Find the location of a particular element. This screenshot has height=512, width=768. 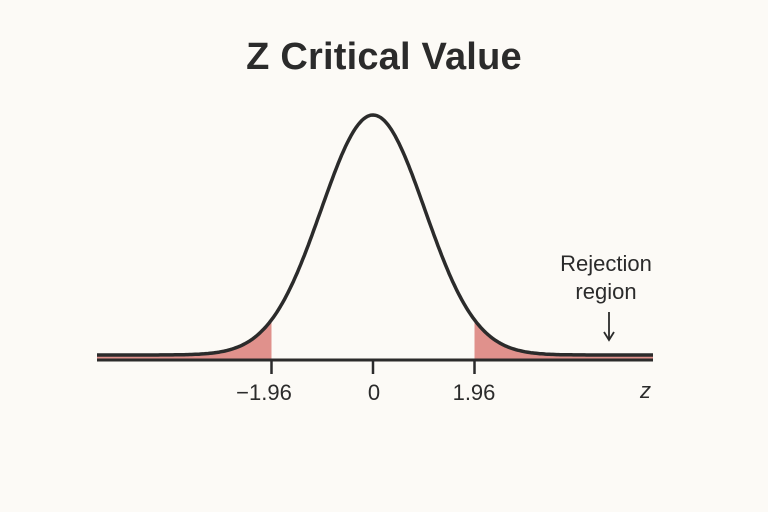

chart-title: Z Critical Value is located at coordinates (384, 57).